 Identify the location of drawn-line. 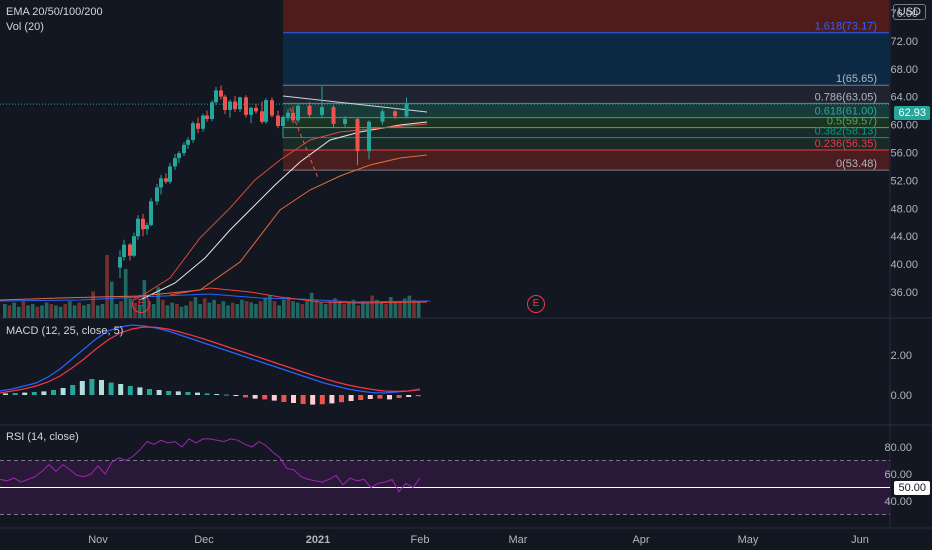
(304, 143).